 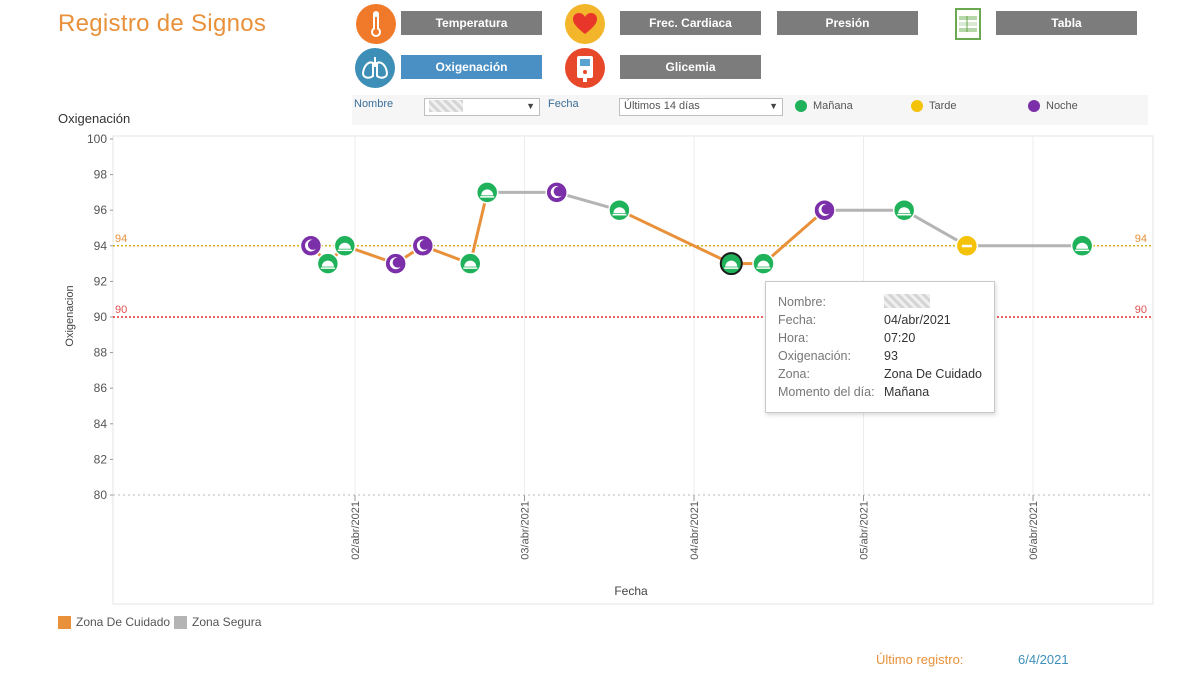 What do you see at coordinates (864, 320) in the screenshot?
I see `tooltip-row-fecha: Fecha: 04/abr/2021` at bounding box center [864, 320].